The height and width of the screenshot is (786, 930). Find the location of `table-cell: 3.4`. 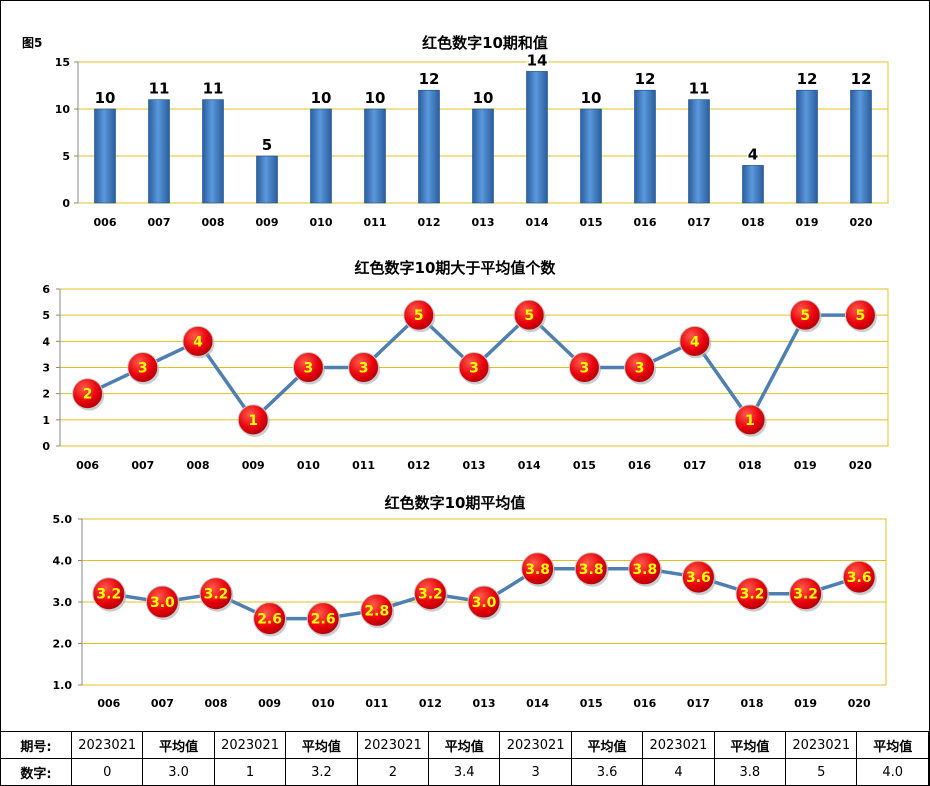

table-cell: 3.4 is located at coordinates (464, 772).